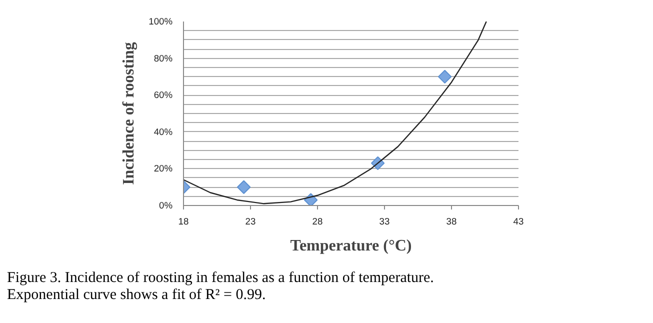  Describe the element at coordinates (163, 169) in the screenshot. I see `y-tick-label: 20%` at that location.